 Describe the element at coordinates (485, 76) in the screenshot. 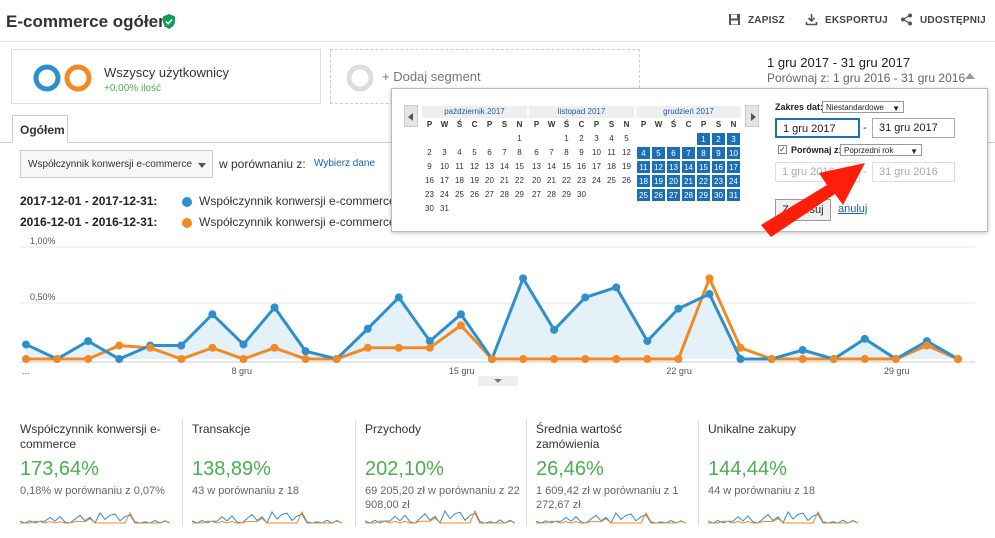

I see `add-segment-button: + Dodaj segment` at that location.